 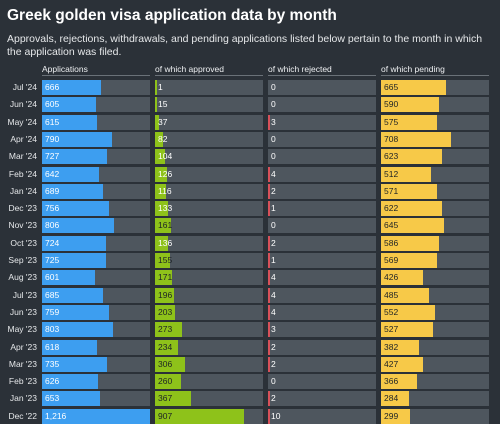 What do you see at coordinates (22, 277) in the screenshot?
I see `row-label: Aug '23` at bounding box center [22, 277].